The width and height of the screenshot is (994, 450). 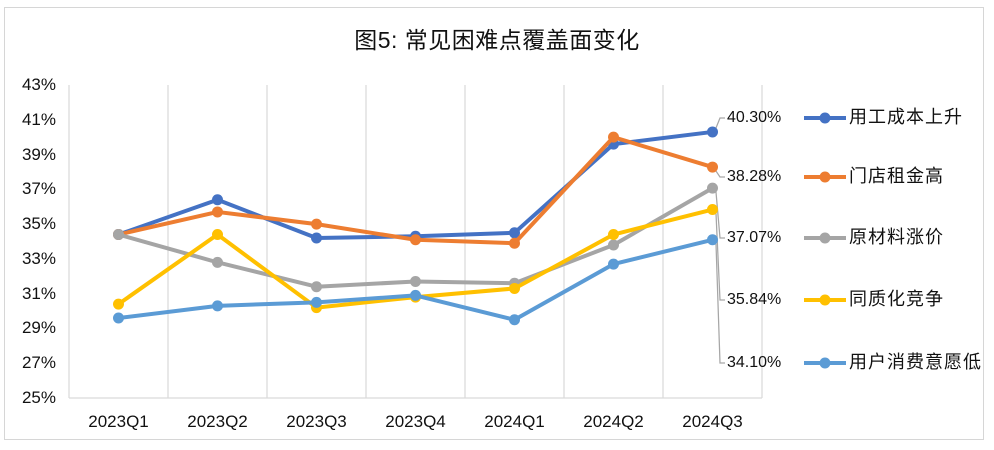 I want to click on x-axis-tick: 2024Q1, so click(x=514, y=421).